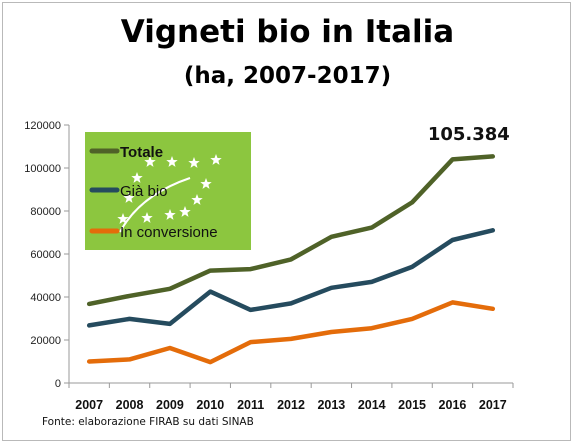 This screenshot has width=575, height=445. I want to click on series-line-in-conversione, so click(291, 332).